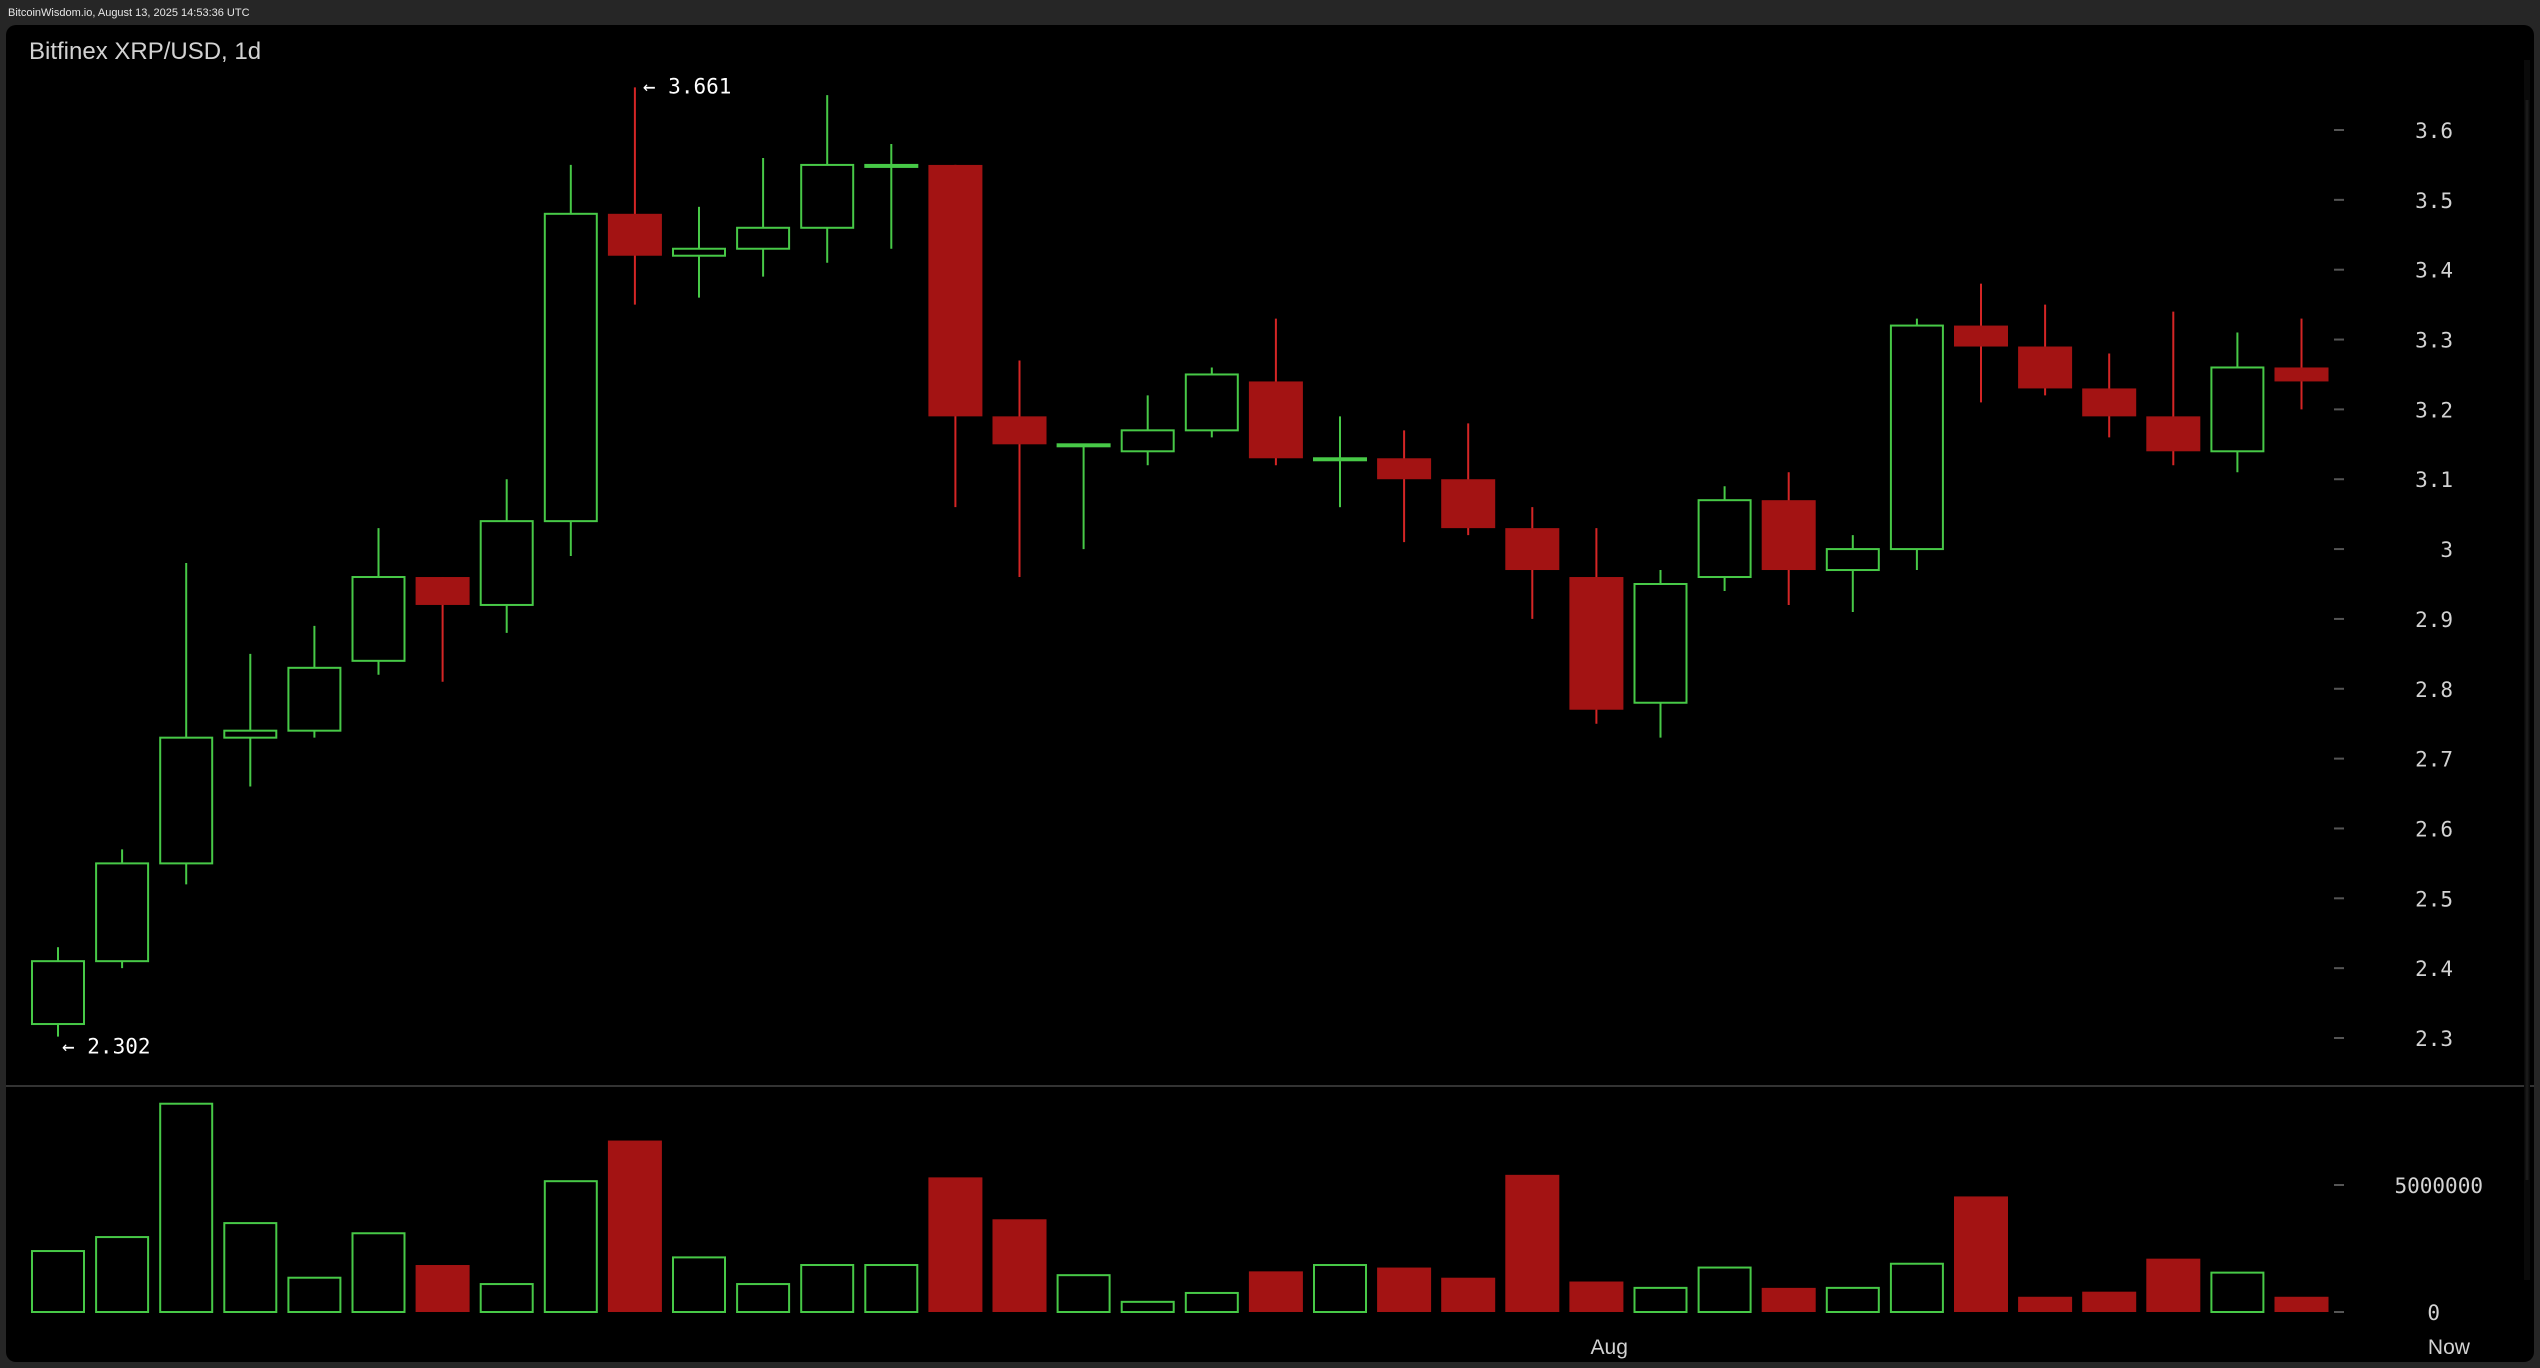 This screenshot has width=2540, height=1368. What do you see at coordinates (2434, 271) in the screenshot?
I see `price-tick-label: 3.4` at bounding box center [2434, 271].